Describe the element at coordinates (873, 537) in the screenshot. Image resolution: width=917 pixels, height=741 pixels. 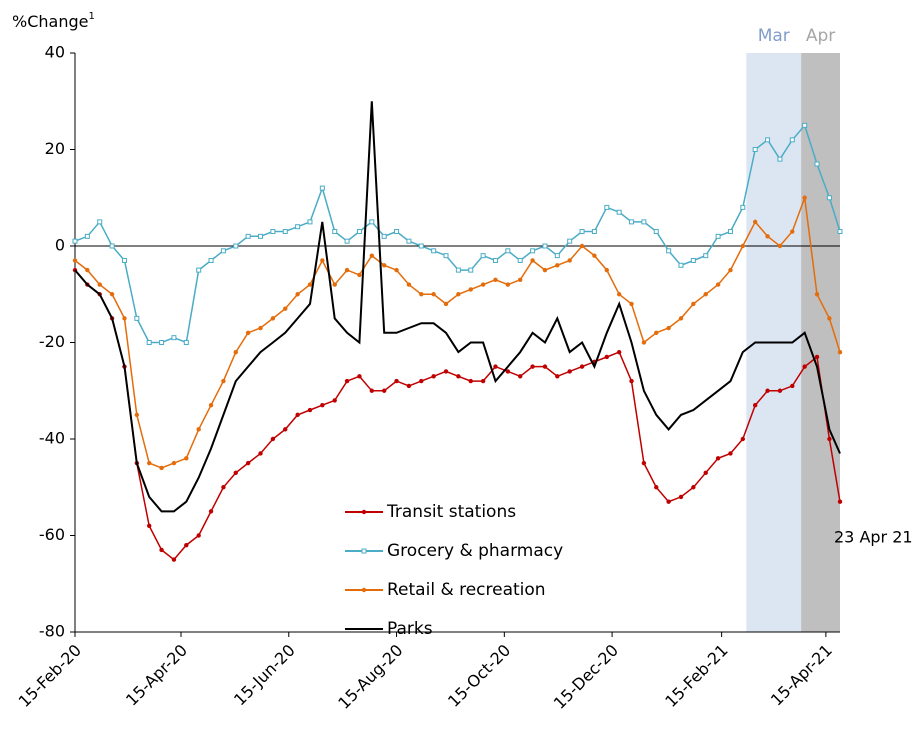
I see `end-annotation: 23 Apr 21` at that location.